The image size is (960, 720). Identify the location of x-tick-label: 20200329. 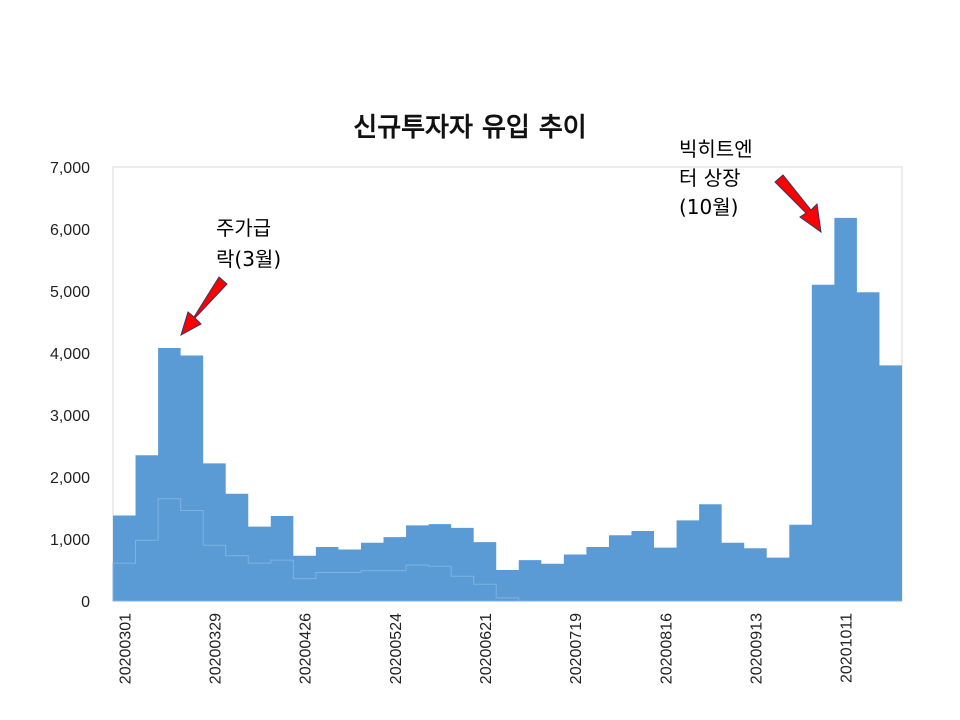
(215, 648).